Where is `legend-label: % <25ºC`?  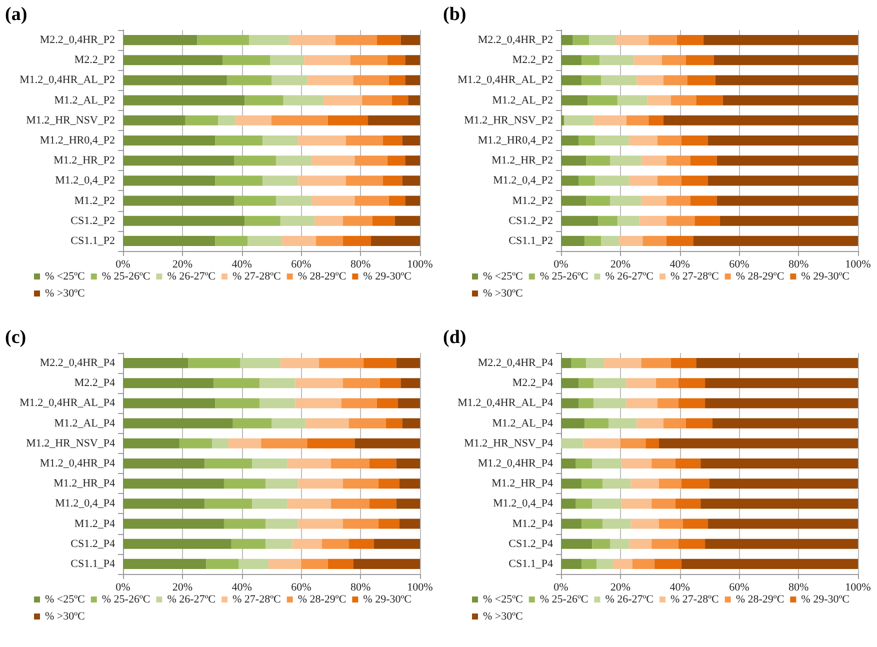 legend-label: % <25ºC is located at coordinates (503, 276).